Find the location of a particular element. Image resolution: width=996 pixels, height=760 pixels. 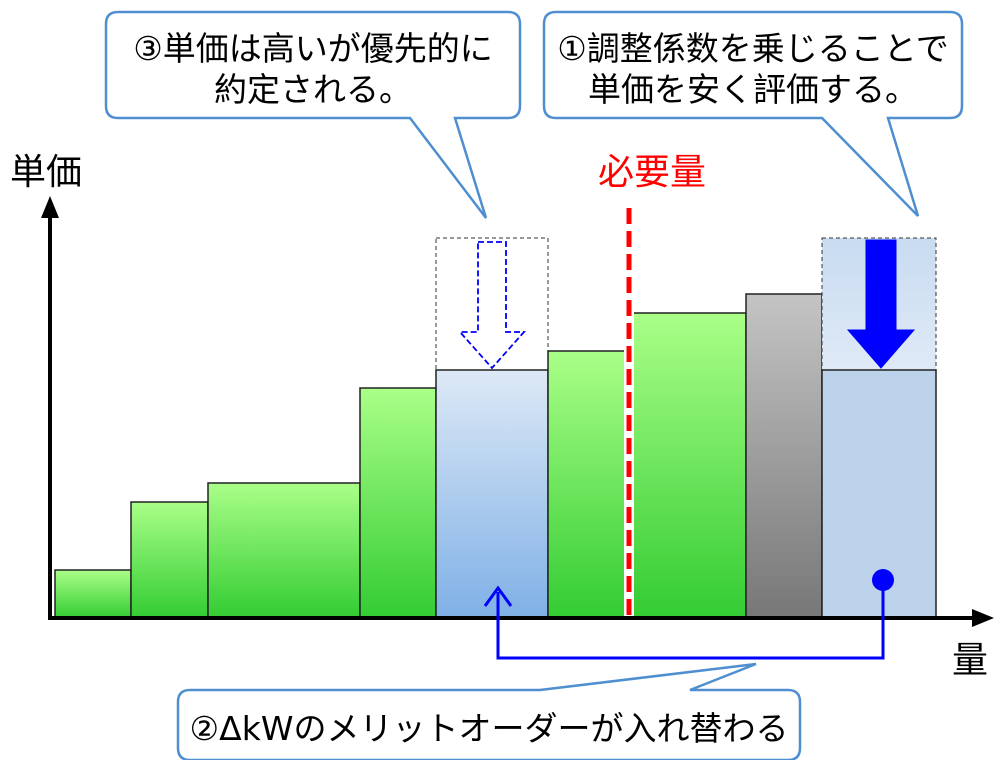

swap-arrow-head-icon is located at coordinates (498, 596).